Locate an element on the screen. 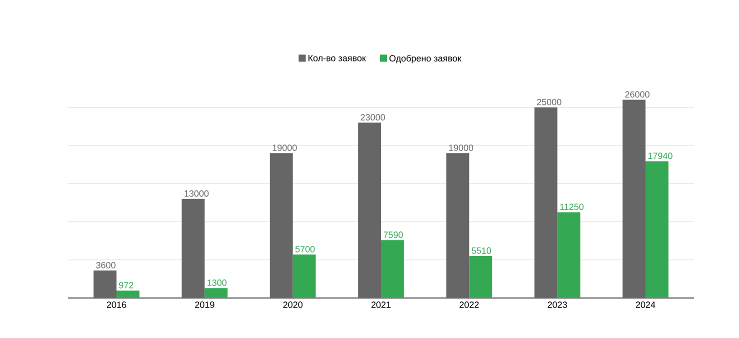  x-tick-label: 2023 is located at coordinates (557, 305).